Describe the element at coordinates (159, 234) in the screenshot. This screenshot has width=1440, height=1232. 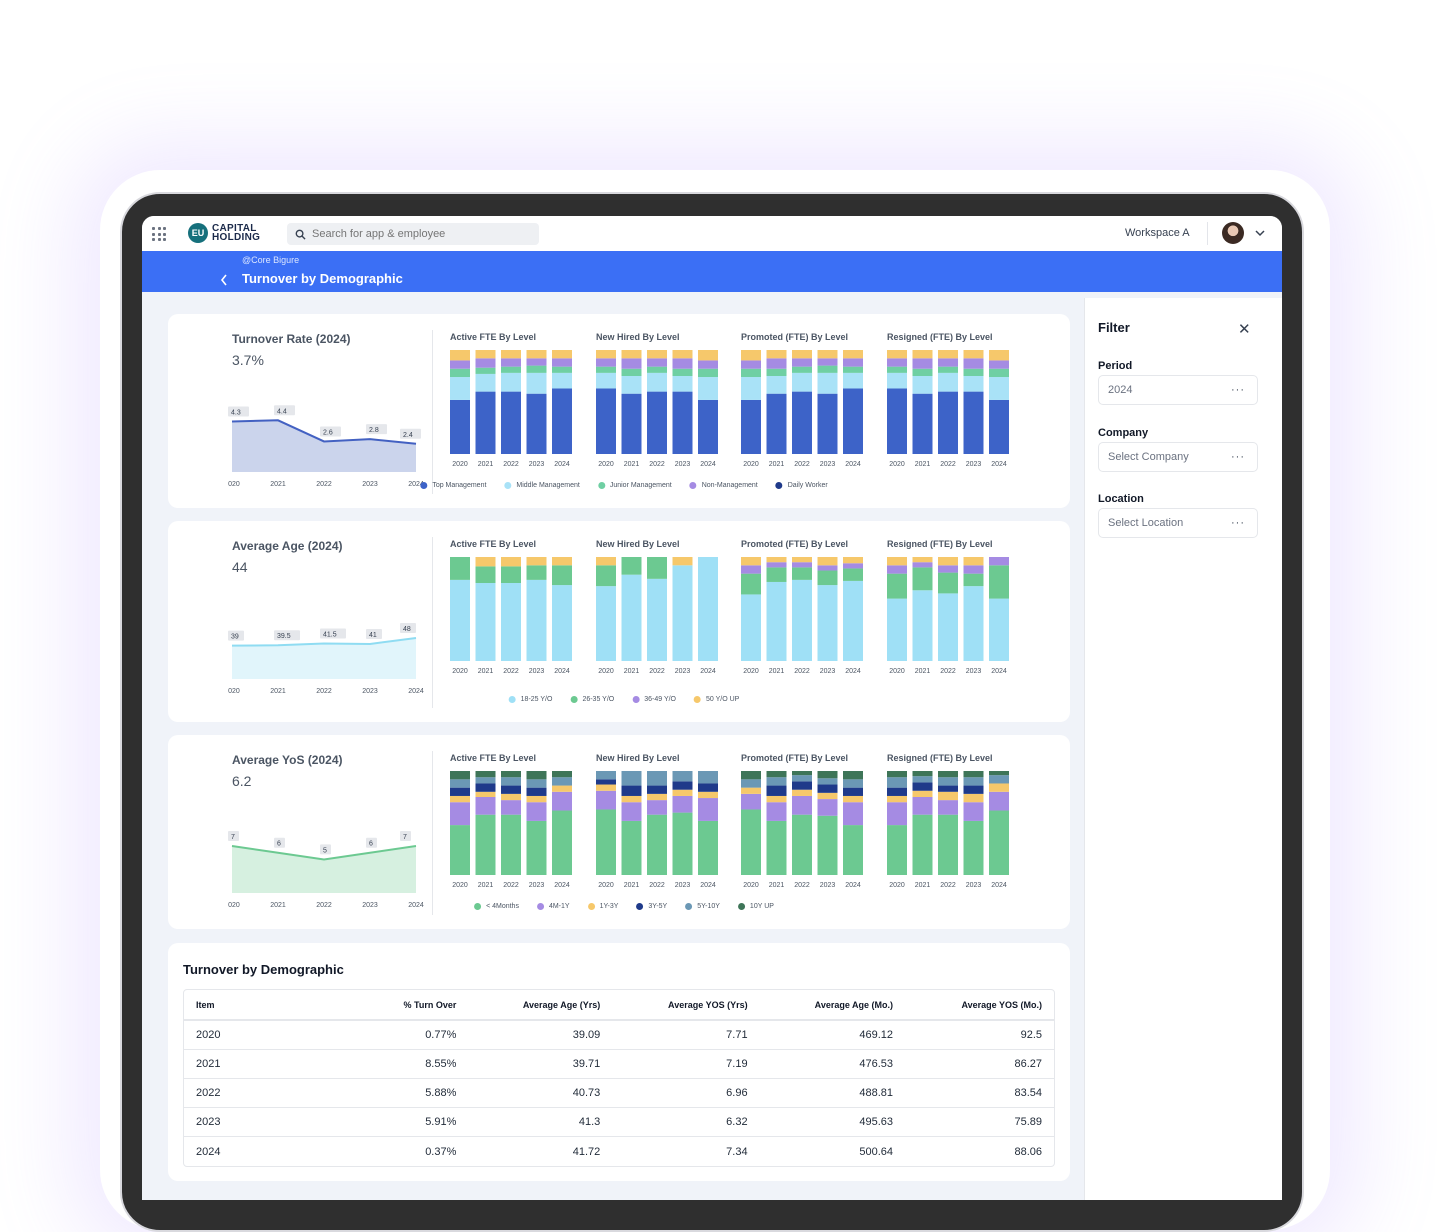
I see `app-grid-icon` at that location.